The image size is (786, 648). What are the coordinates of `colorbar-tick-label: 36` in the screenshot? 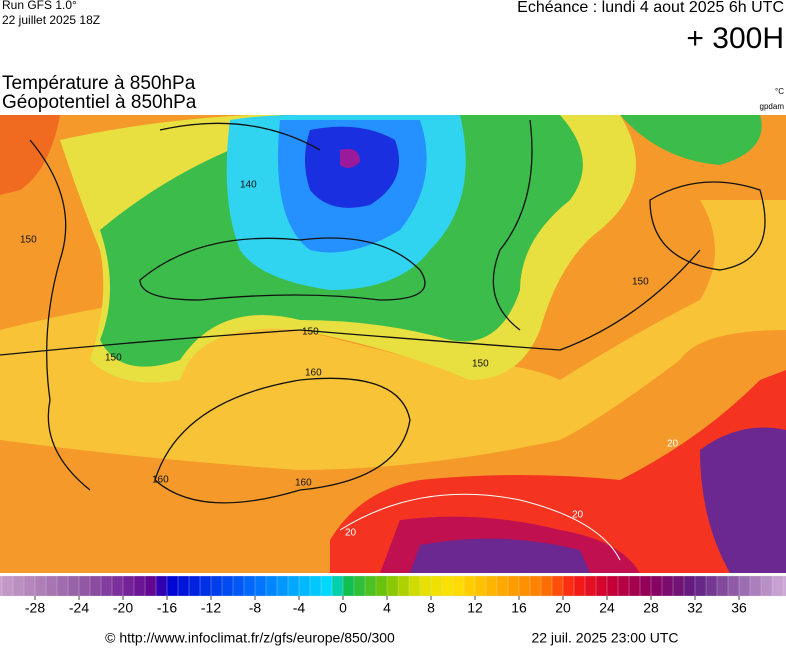 It's located at (739, 608).